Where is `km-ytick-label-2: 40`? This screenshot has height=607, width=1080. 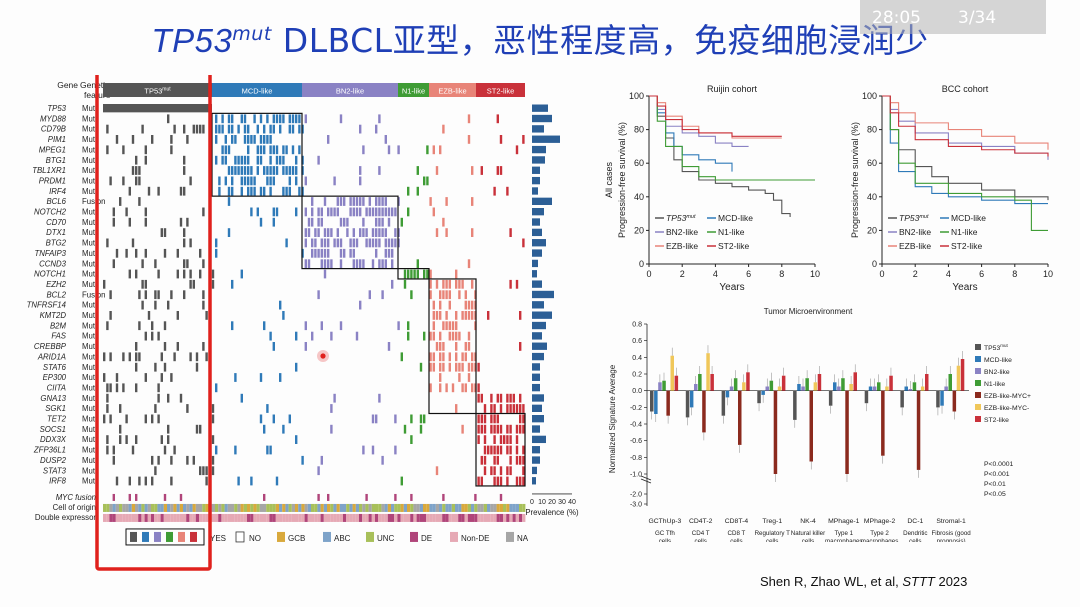
km-ytick-label-2: 40 is located at coordinates (872, 197).